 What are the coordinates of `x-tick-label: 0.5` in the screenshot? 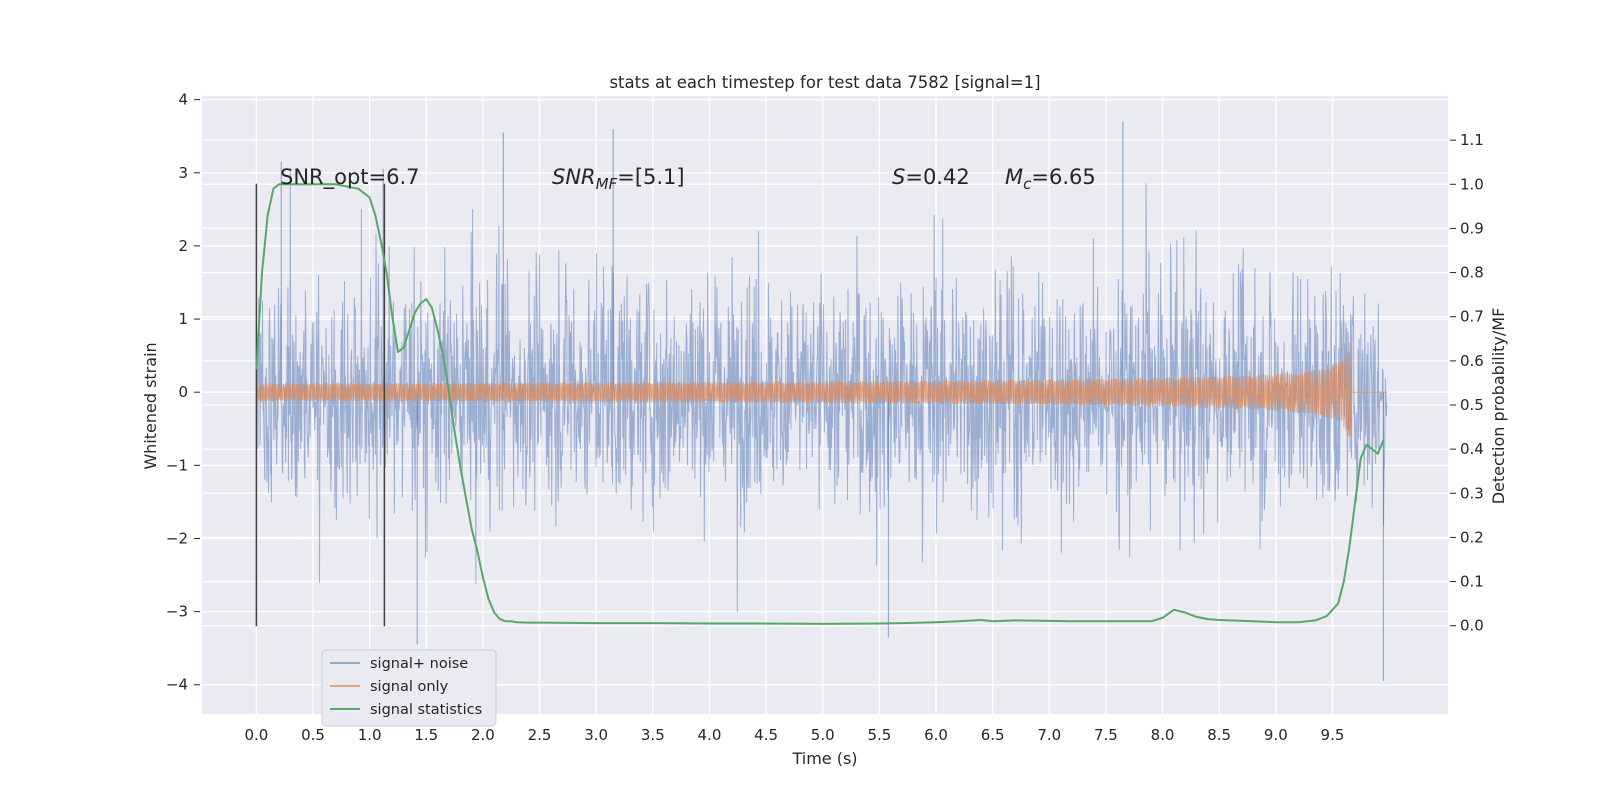 It's located at (313, 735).